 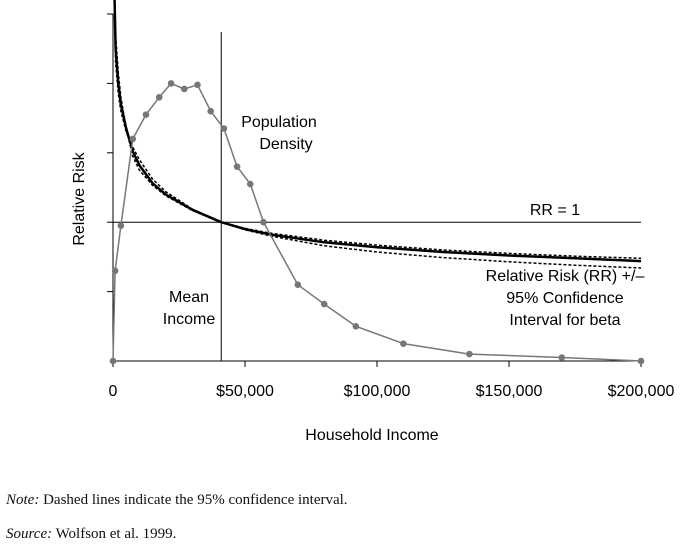 I want to click on note-label: Note:, so click(x=23, y=500).